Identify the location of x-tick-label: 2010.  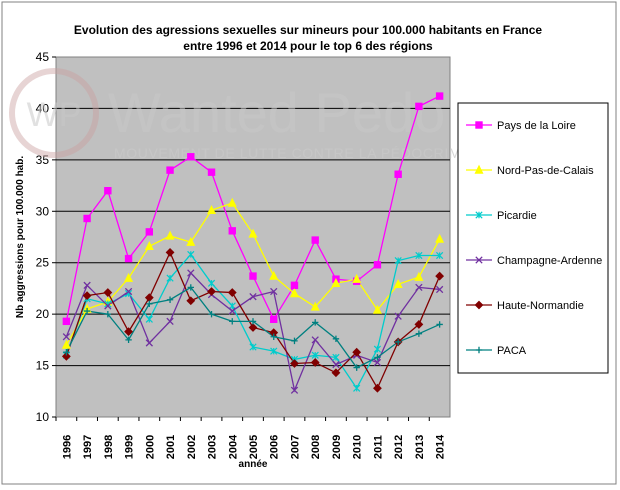
(358, 447).